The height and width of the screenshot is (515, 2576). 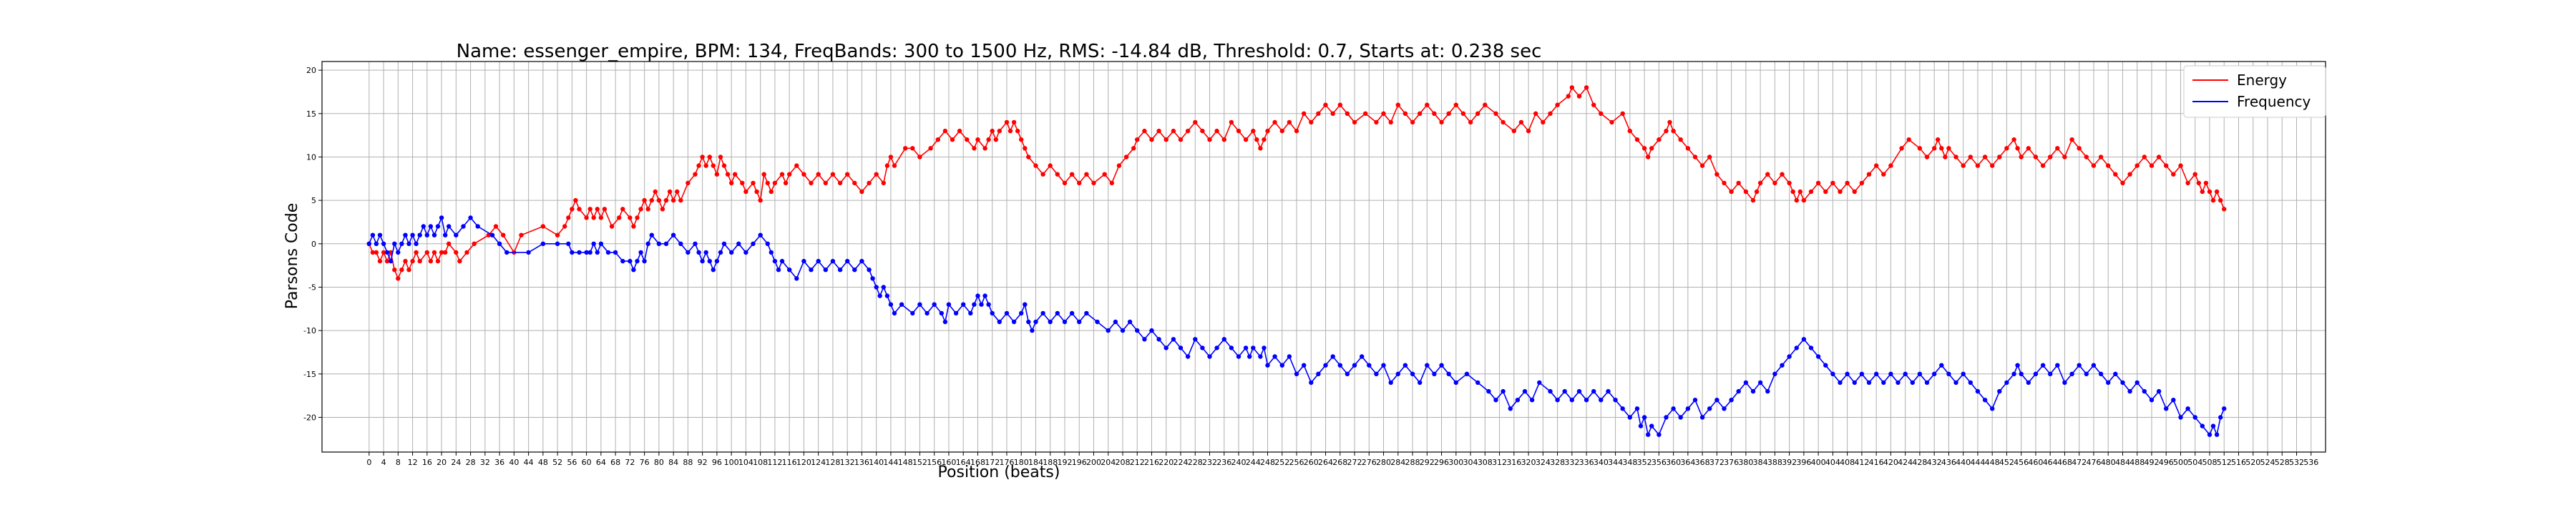 I want to click on x-tick-label: 188, so click(x=1050, y=462).